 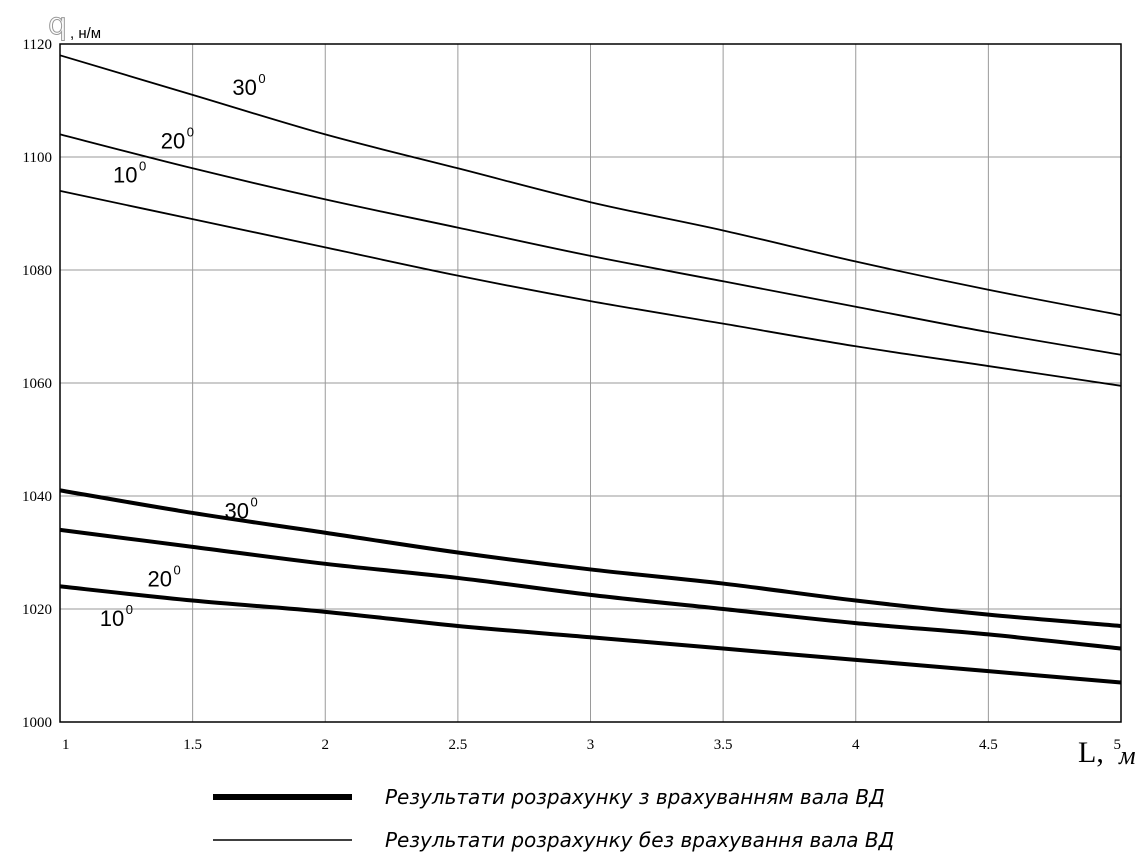 I want to click on y-axis-label: q , н/м, so click(x=75, y=25).